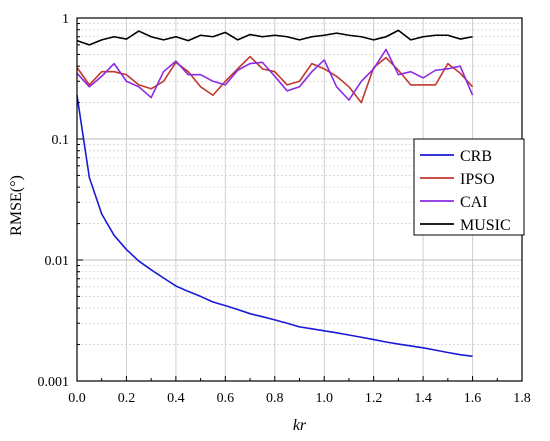 The image size is (550, 441). What do you see at coordinates (485, 225) in the screenshot?
I see `legend-label-music: MUSIC` at bounding box center [485, 225].